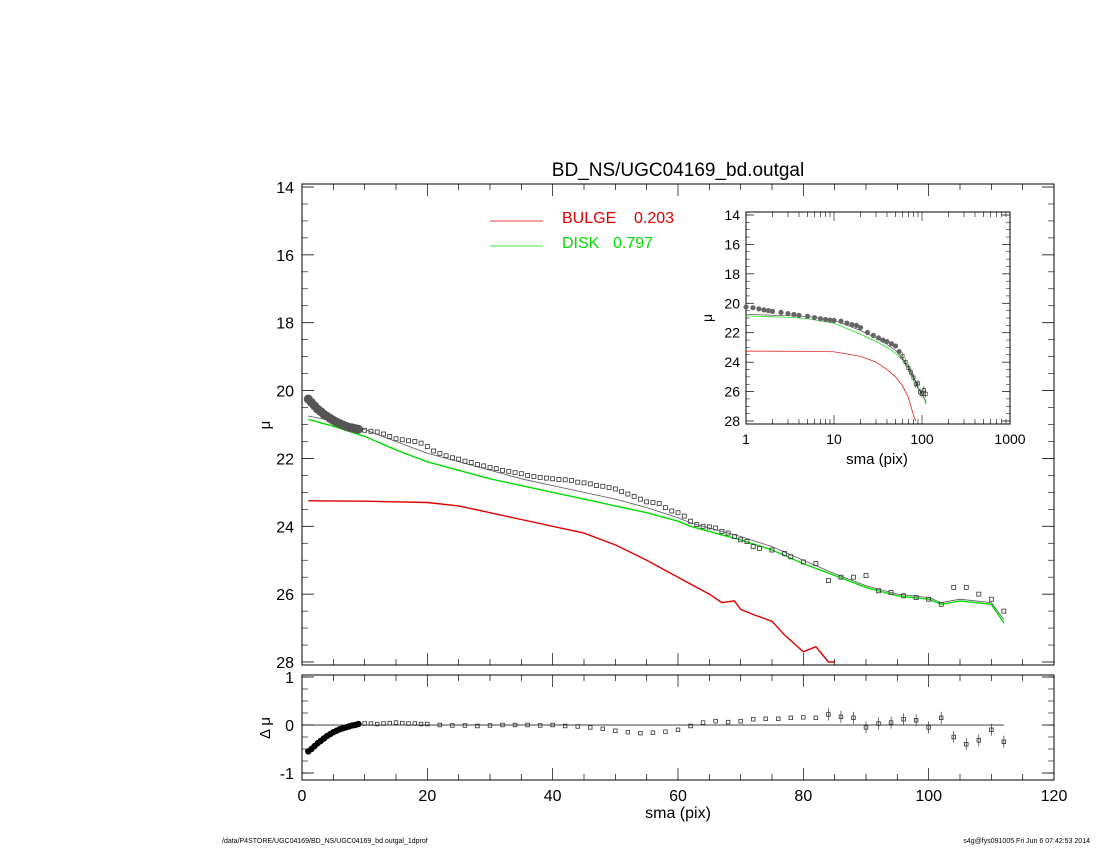 The height and width of the screenshot is (850, 1100). Describe the element at coordinates (285, 663) in the screenshot. I see `main-y-tick-label: 28` at that location.